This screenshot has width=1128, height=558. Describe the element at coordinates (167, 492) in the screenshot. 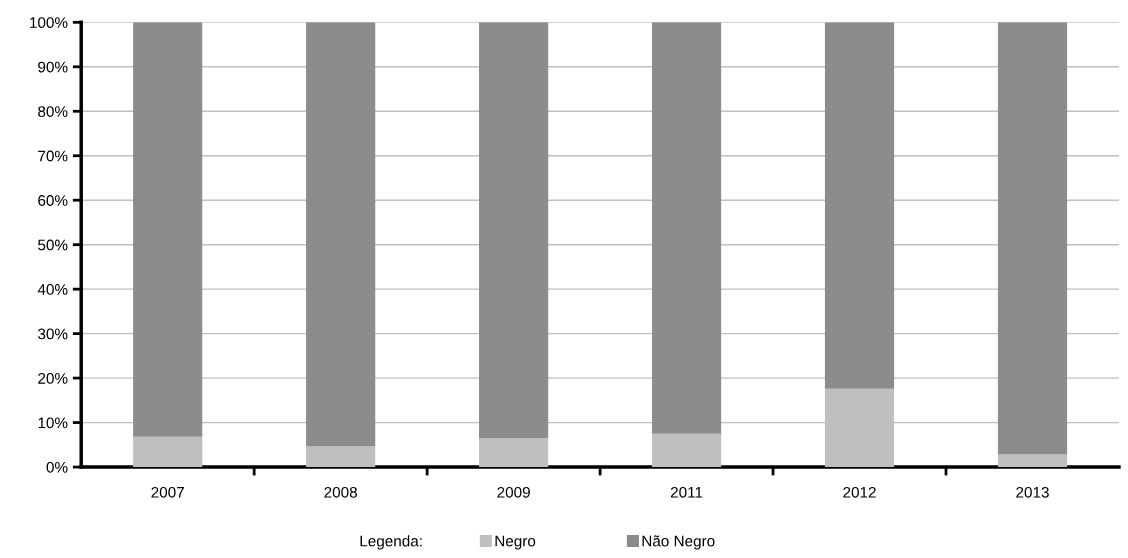

I see `x-tick-label: 2007` at that location.